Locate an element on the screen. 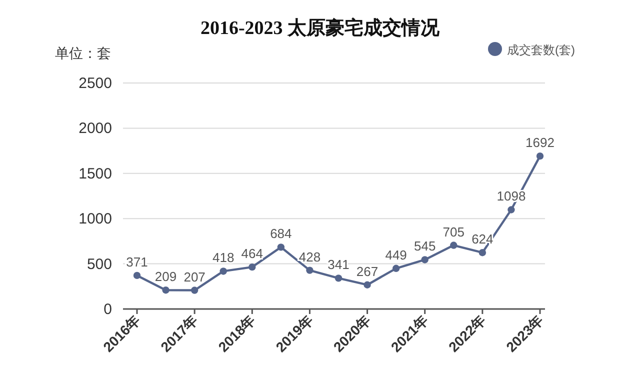 This screenshot has height=372, width=640. chart-title: 2016-2023 太原豪宅成交情况 is located at coordinates (320, 28).